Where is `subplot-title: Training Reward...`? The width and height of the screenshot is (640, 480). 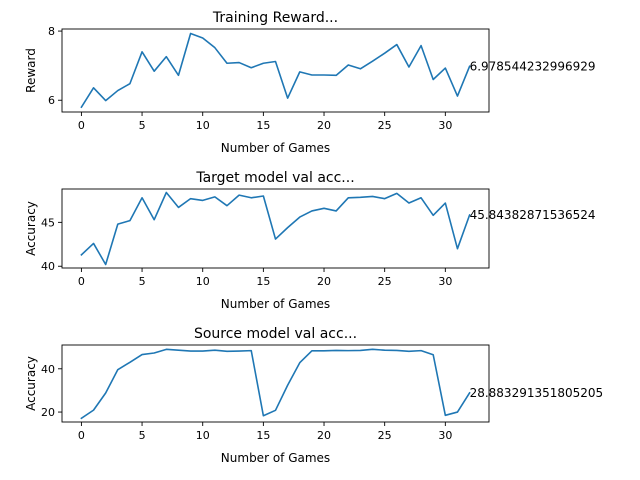 subplot-title: Training Reward... is located at coordinates (275, 18).